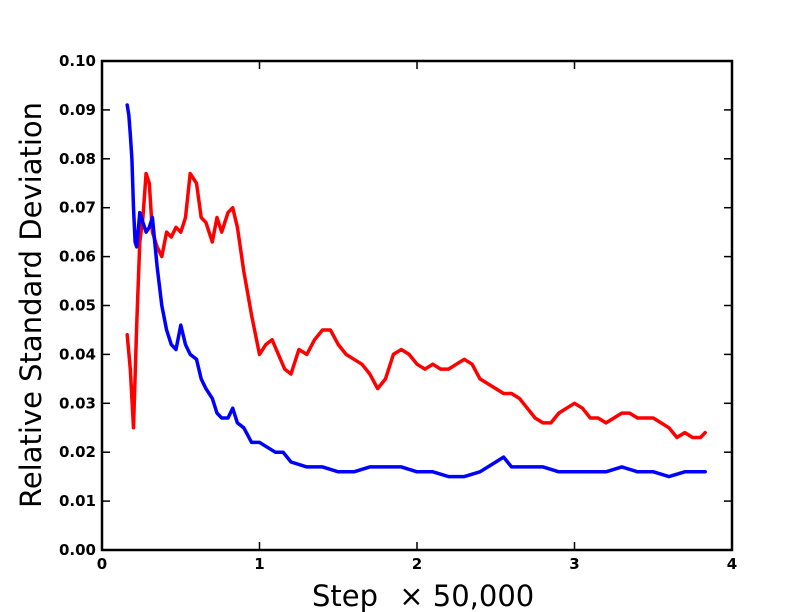 This screenshot has height=612, width=812. Describe the element at coordinates (102, 564) in the screenshot. I see `x-tick-label: 0` at that location.